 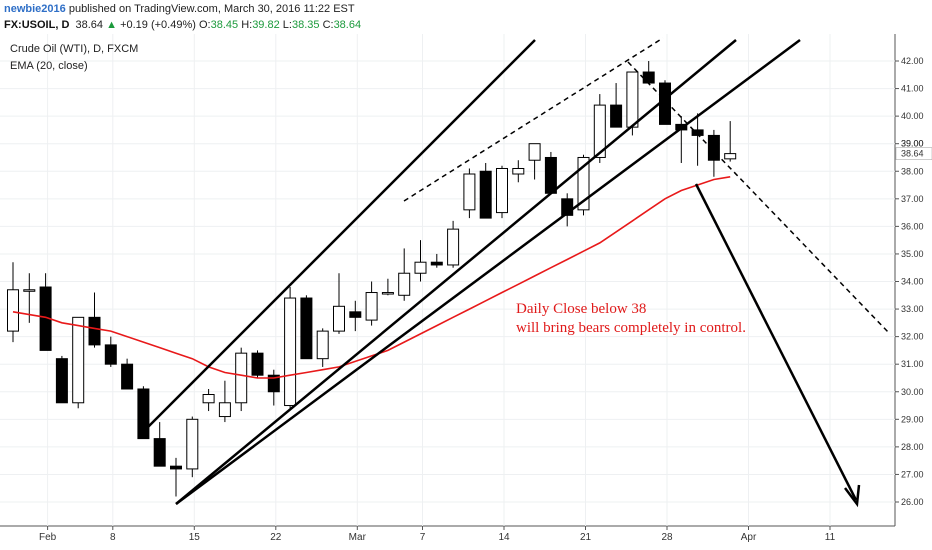 I want to click on y-tick-label: 40.00, so click(x=912, y=116).